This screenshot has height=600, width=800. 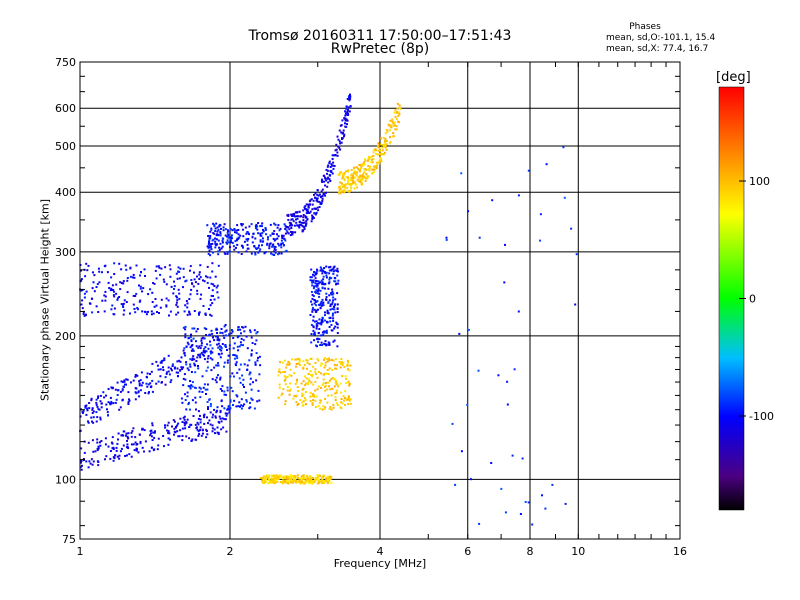 What do you see at coordinates (380, 551) in the screenshot?
I see `x-tick-label: 4` at bounding box center [380, 551].